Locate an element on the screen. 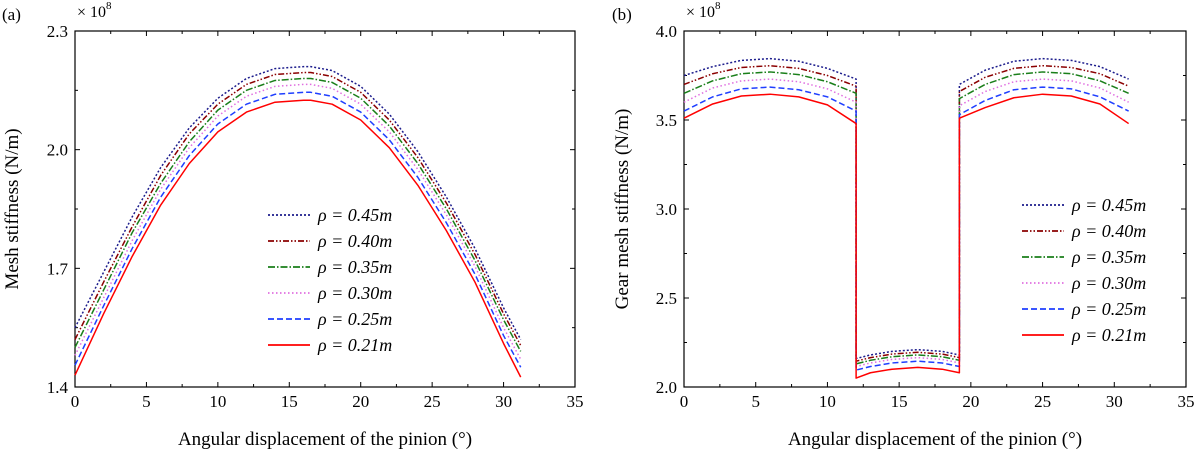  y-tick-label: 2.3 is located at coordinates (57, 31).